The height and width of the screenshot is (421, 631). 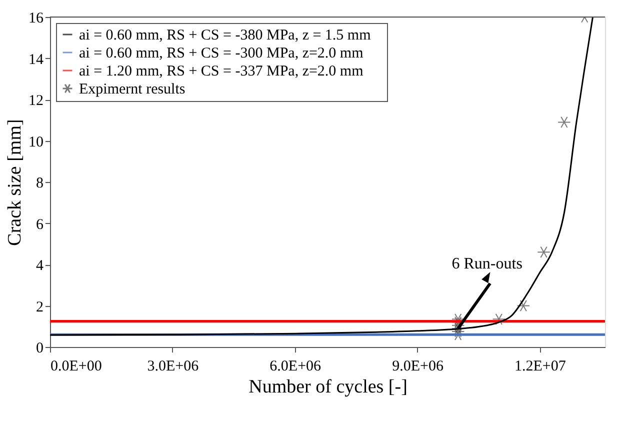 What do you see at coordinates (296, 366) in the screenshot?
I see `x-tick-label: 6.0E+06` at bounding box center [296, 366].